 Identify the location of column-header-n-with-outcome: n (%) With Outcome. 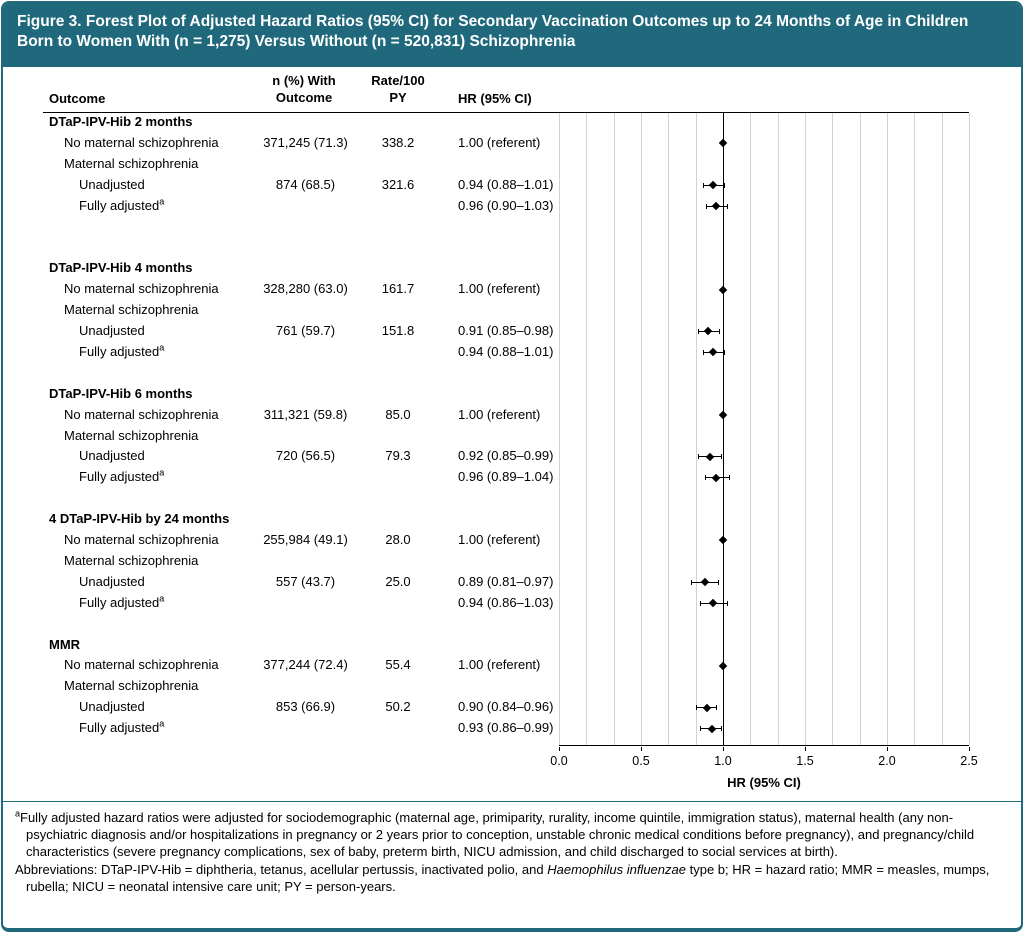
(304, 89).